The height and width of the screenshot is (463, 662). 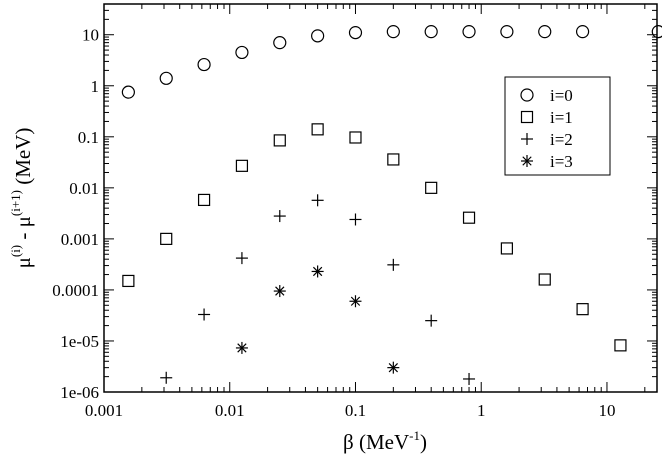 I want to click on legend: i=0 i=1 i=2 i=3, so click(x=557, y=126).